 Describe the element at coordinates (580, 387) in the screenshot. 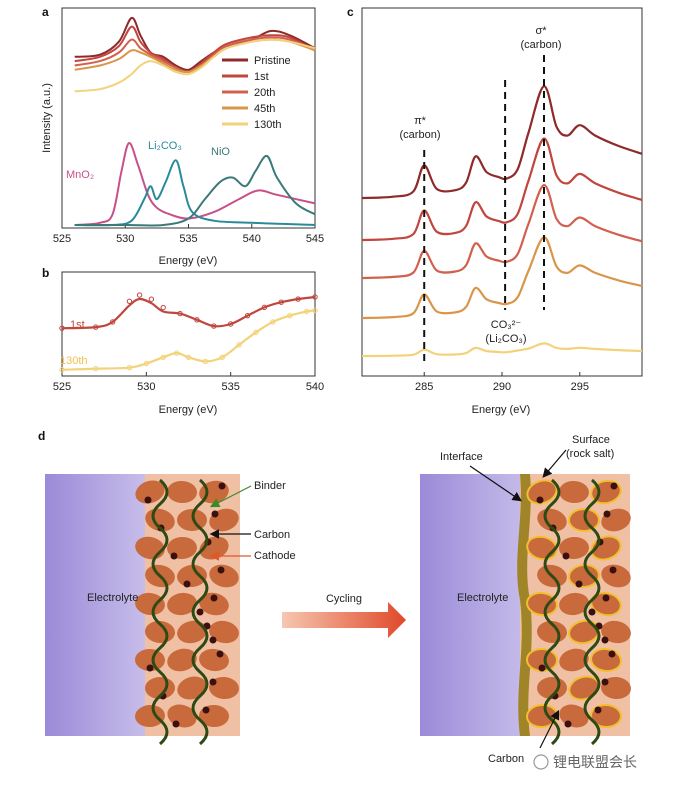

I see `x-tick-label: 295` at that location.